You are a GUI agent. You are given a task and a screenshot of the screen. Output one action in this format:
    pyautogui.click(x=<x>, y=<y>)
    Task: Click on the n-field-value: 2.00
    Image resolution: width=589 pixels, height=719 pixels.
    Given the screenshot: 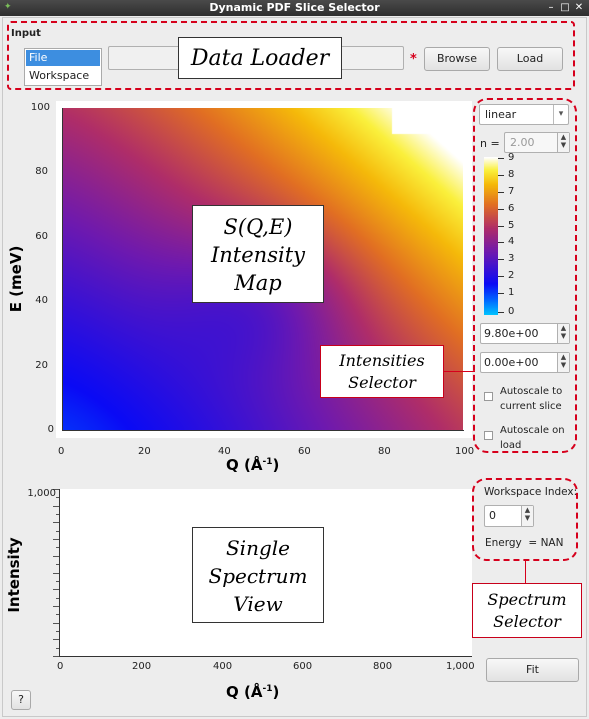 What is the action you would take?
    pyautogui.click(x=522, y=142)
    